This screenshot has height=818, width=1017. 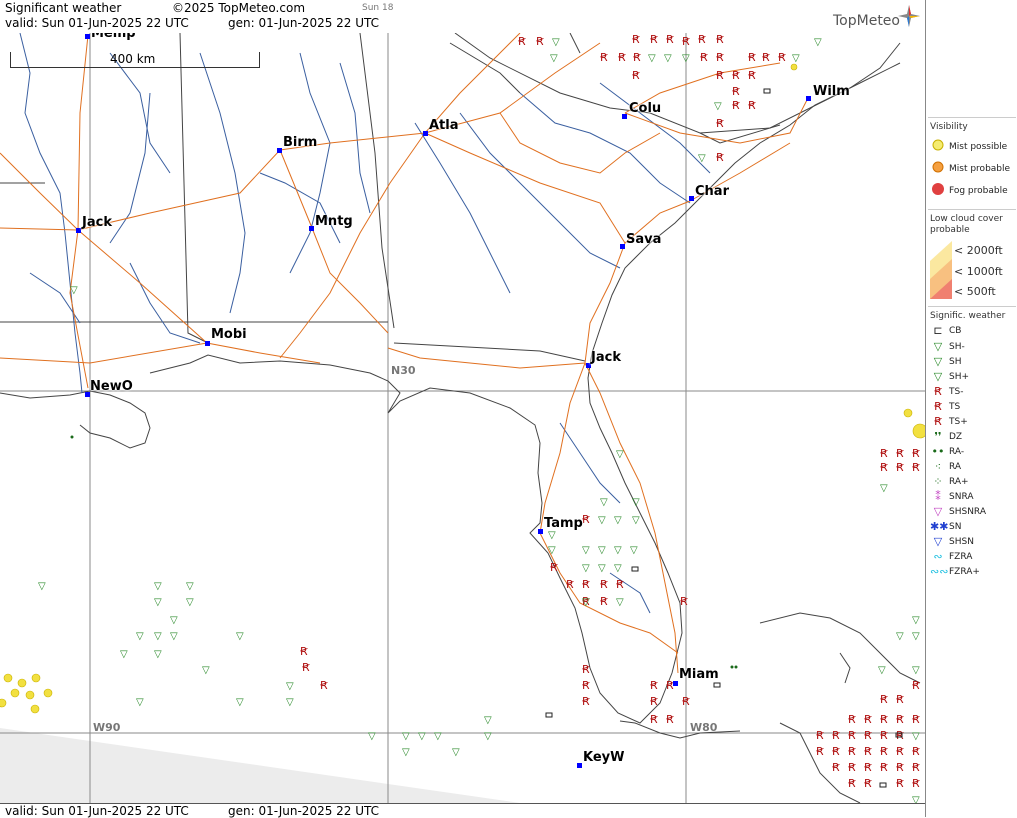 What do you see at coordinates (956, 391) in the screenshot?
I see `legend-ts-minus-label: TS-` at bounding box center [956, 391].